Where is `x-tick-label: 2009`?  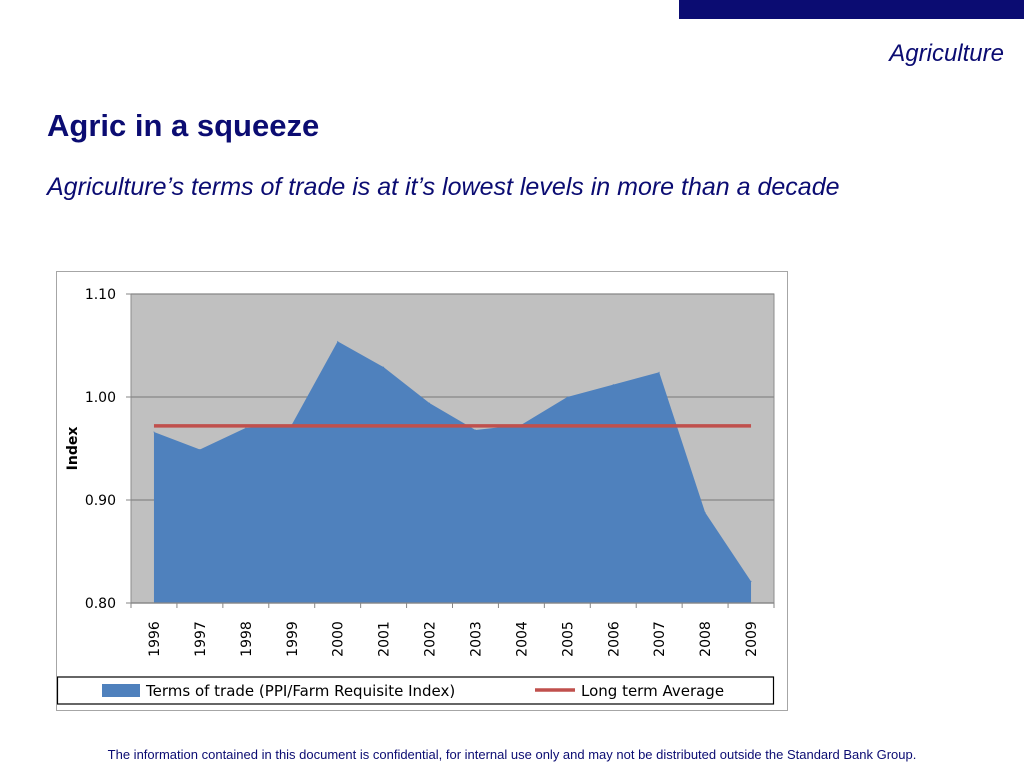
x-tick-label: 2009 is located at coordinates (752, 639).